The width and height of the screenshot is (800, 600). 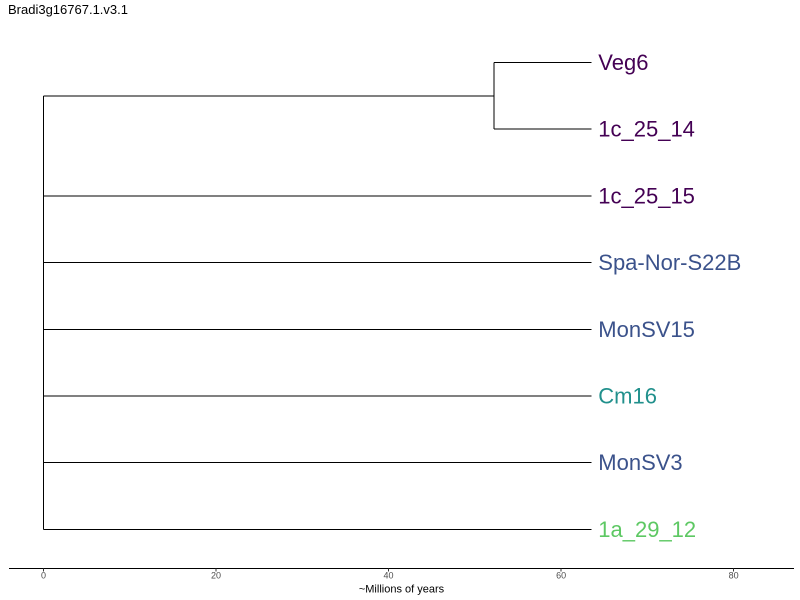 I want to click on leaf-label: 1c_25_15, so click(x=646, y=195).